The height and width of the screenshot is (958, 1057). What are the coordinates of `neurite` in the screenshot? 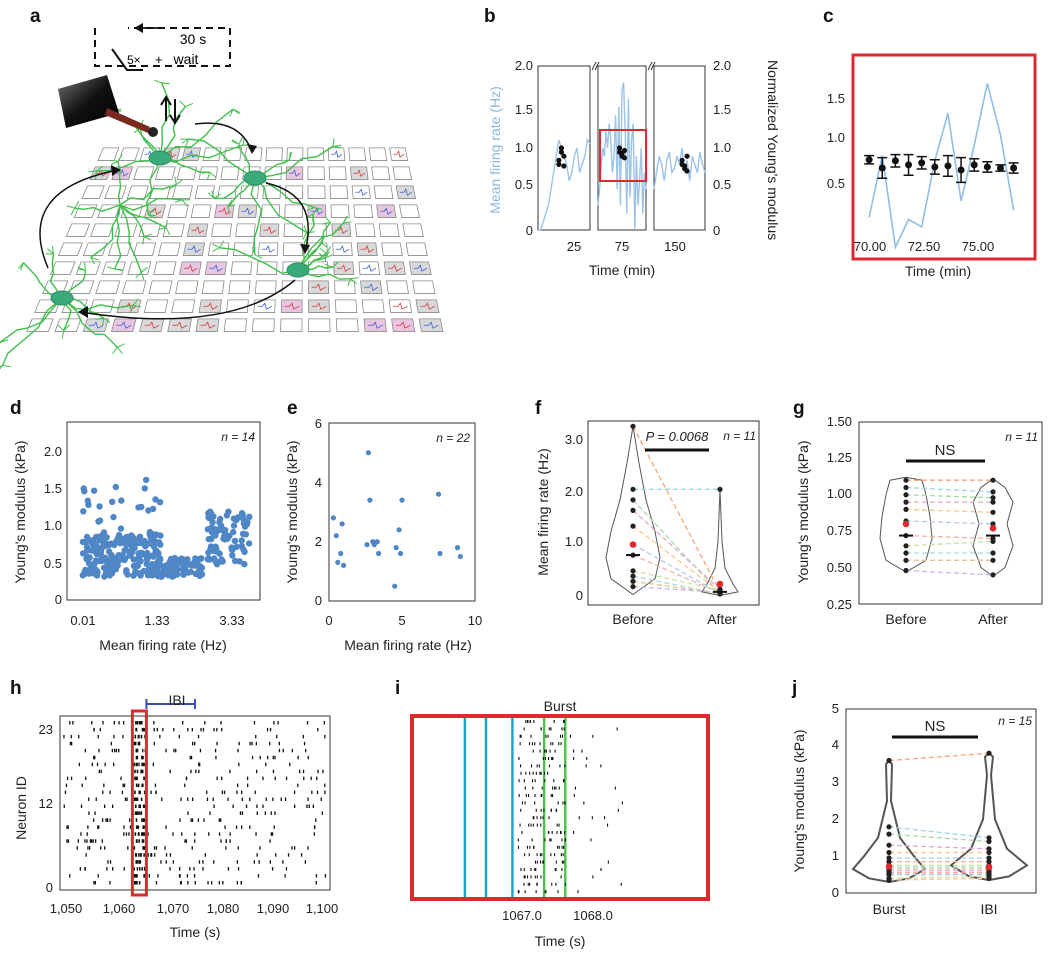 It's located at (74, 284).